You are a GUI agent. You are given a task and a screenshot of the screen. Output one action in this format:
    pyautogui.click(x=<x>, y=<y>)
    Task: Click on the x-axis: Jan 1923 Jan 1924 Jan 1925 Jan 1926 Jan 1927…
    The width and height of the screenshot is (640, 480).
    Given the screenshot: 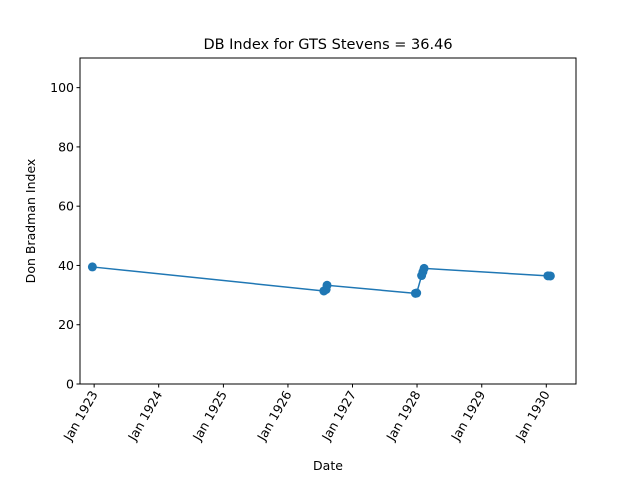 What is the action you would take?
    pyautogui.click(x=306, y=414)
    